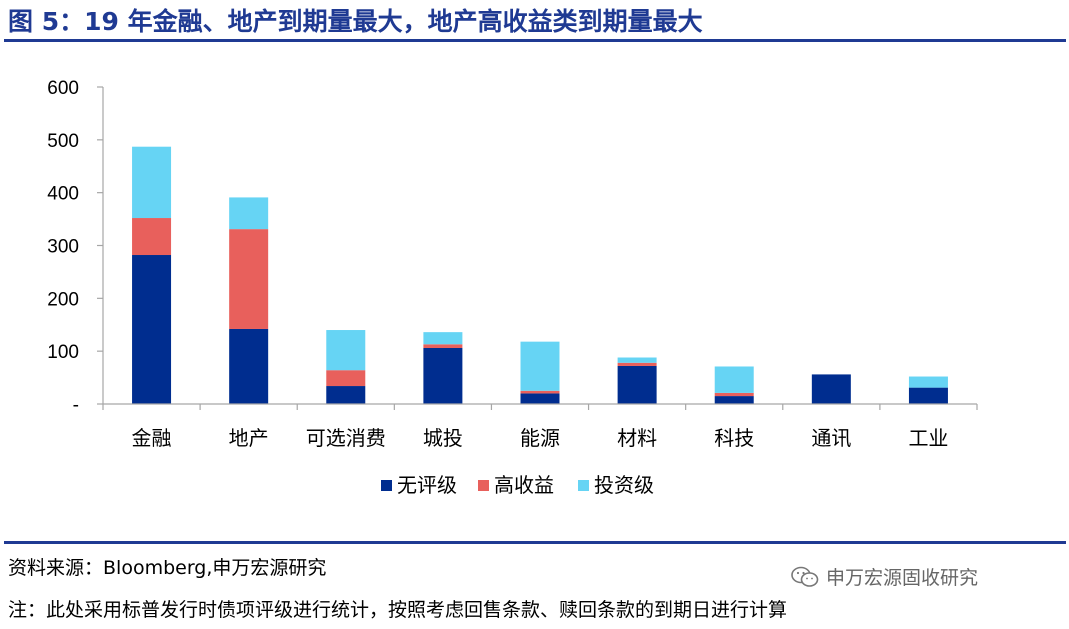 Image resolution: width=1069 pixels, height=629 pixels. Describe the element at coordinates (427, 485) in the screenshot. I see `legend-label: 无评级` at that location.